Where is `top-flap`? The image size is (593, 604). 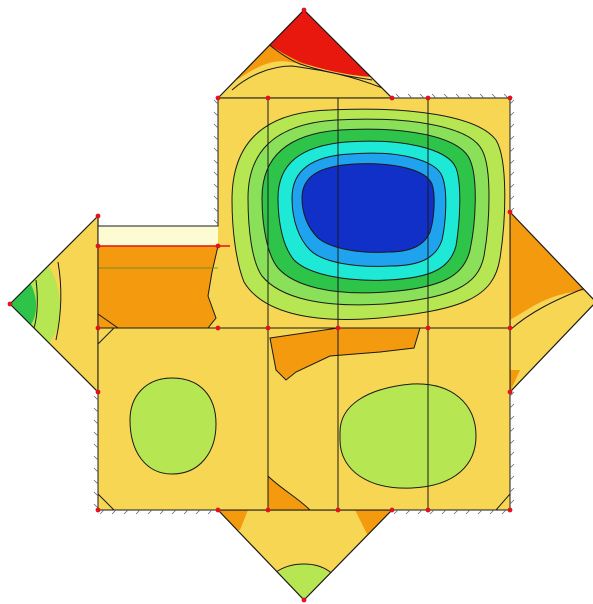
top-flap is located at coordinates (305, 54).